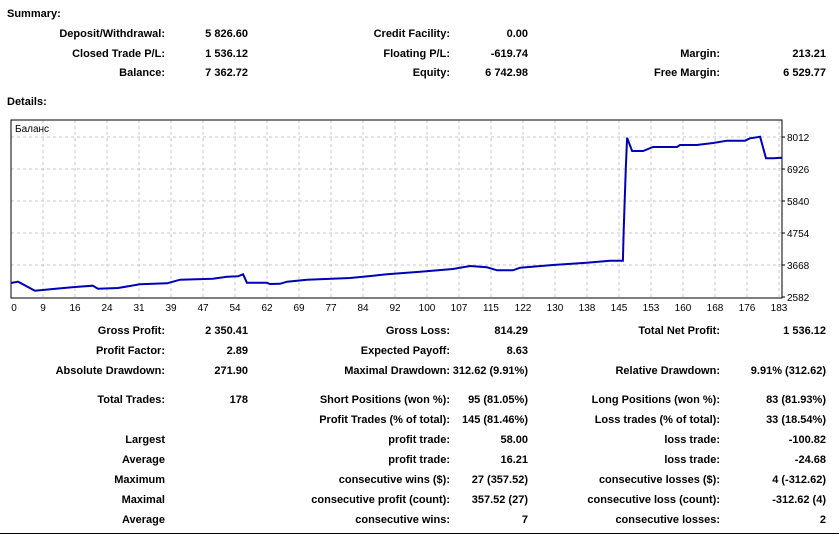 The width and height of the screenshot is (839, 534). Describe the element at coordinates (796, 420) in the screenshot. I see `stat-value: 33 (18.54%)` at that location.